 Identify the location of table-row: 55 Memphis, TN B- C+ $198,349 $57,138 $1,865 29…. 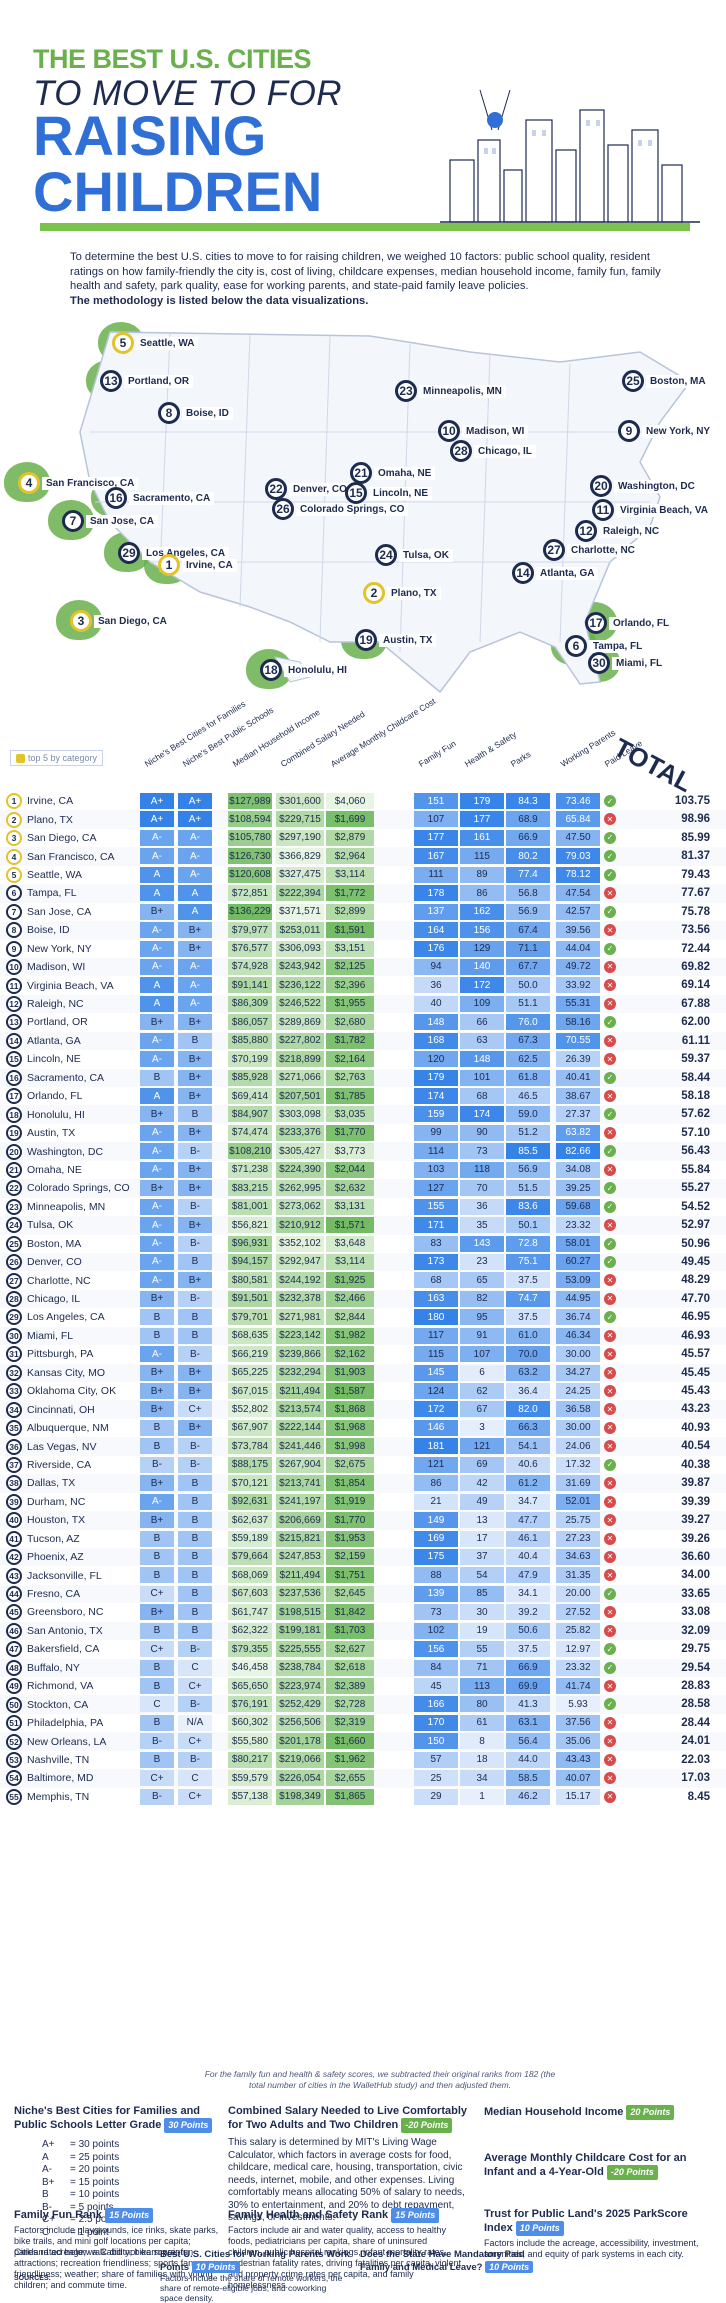
(363, 1797).